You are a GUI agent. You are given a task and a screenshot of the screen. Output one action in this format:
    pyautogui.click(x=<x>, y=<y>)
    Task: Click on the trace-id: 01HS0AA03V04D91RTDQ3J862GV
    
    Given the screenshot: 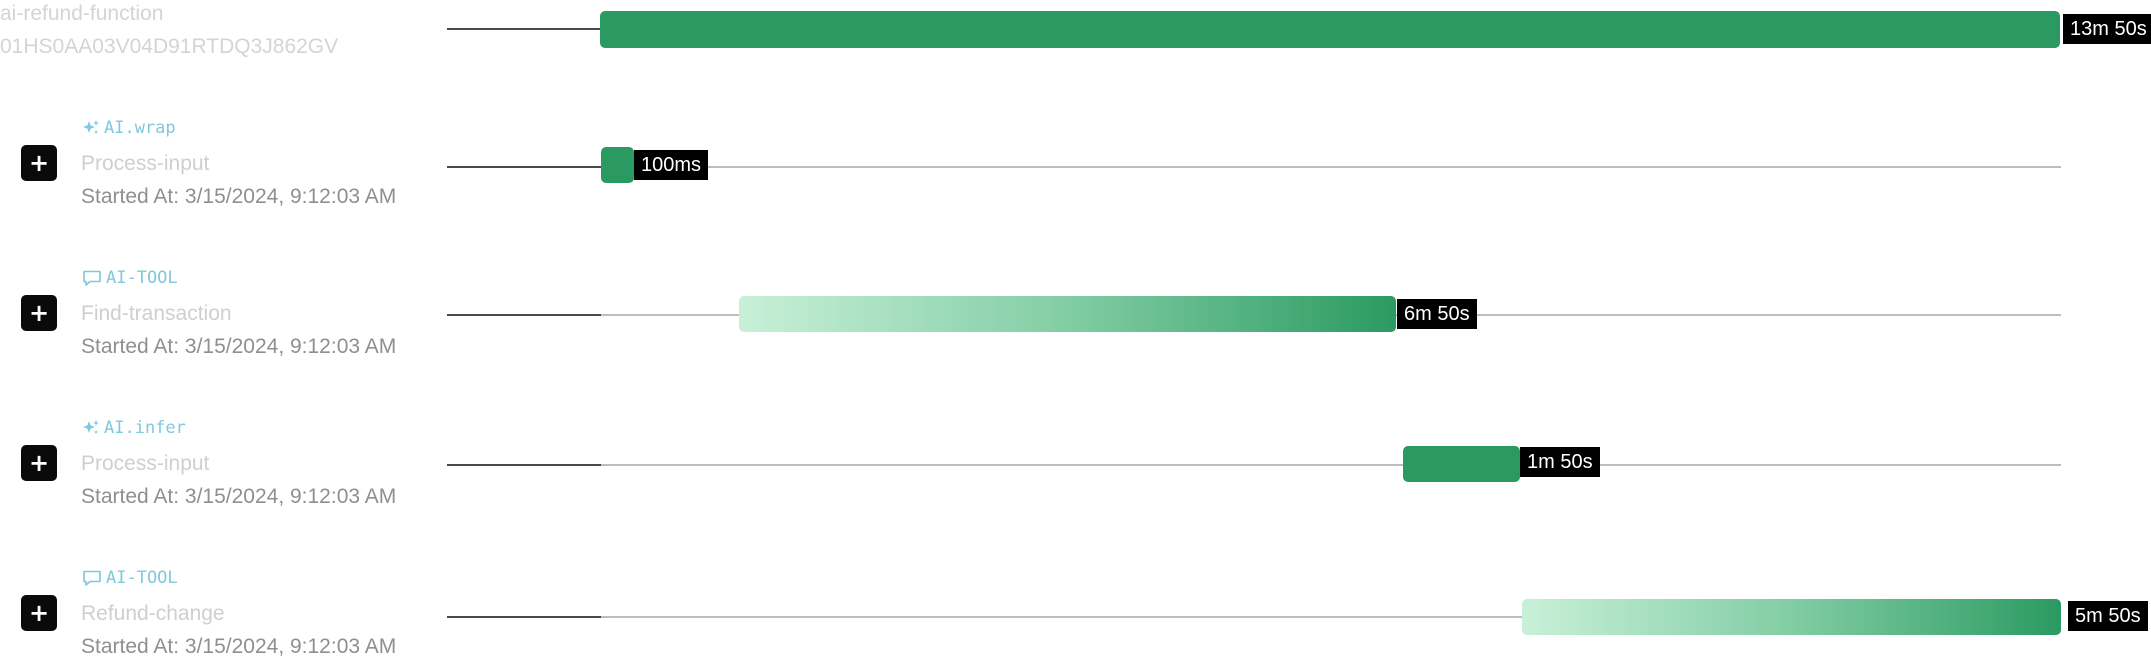 What is the action you would take?
    pyautogui.click(x=169, y=46)
    